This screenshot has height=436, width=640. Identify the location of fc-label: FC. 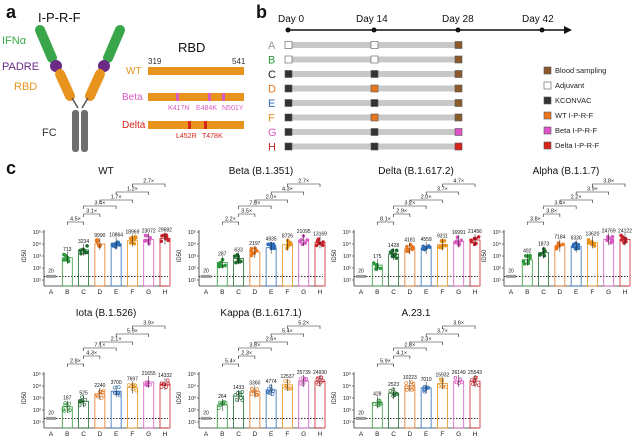
(49, 133).